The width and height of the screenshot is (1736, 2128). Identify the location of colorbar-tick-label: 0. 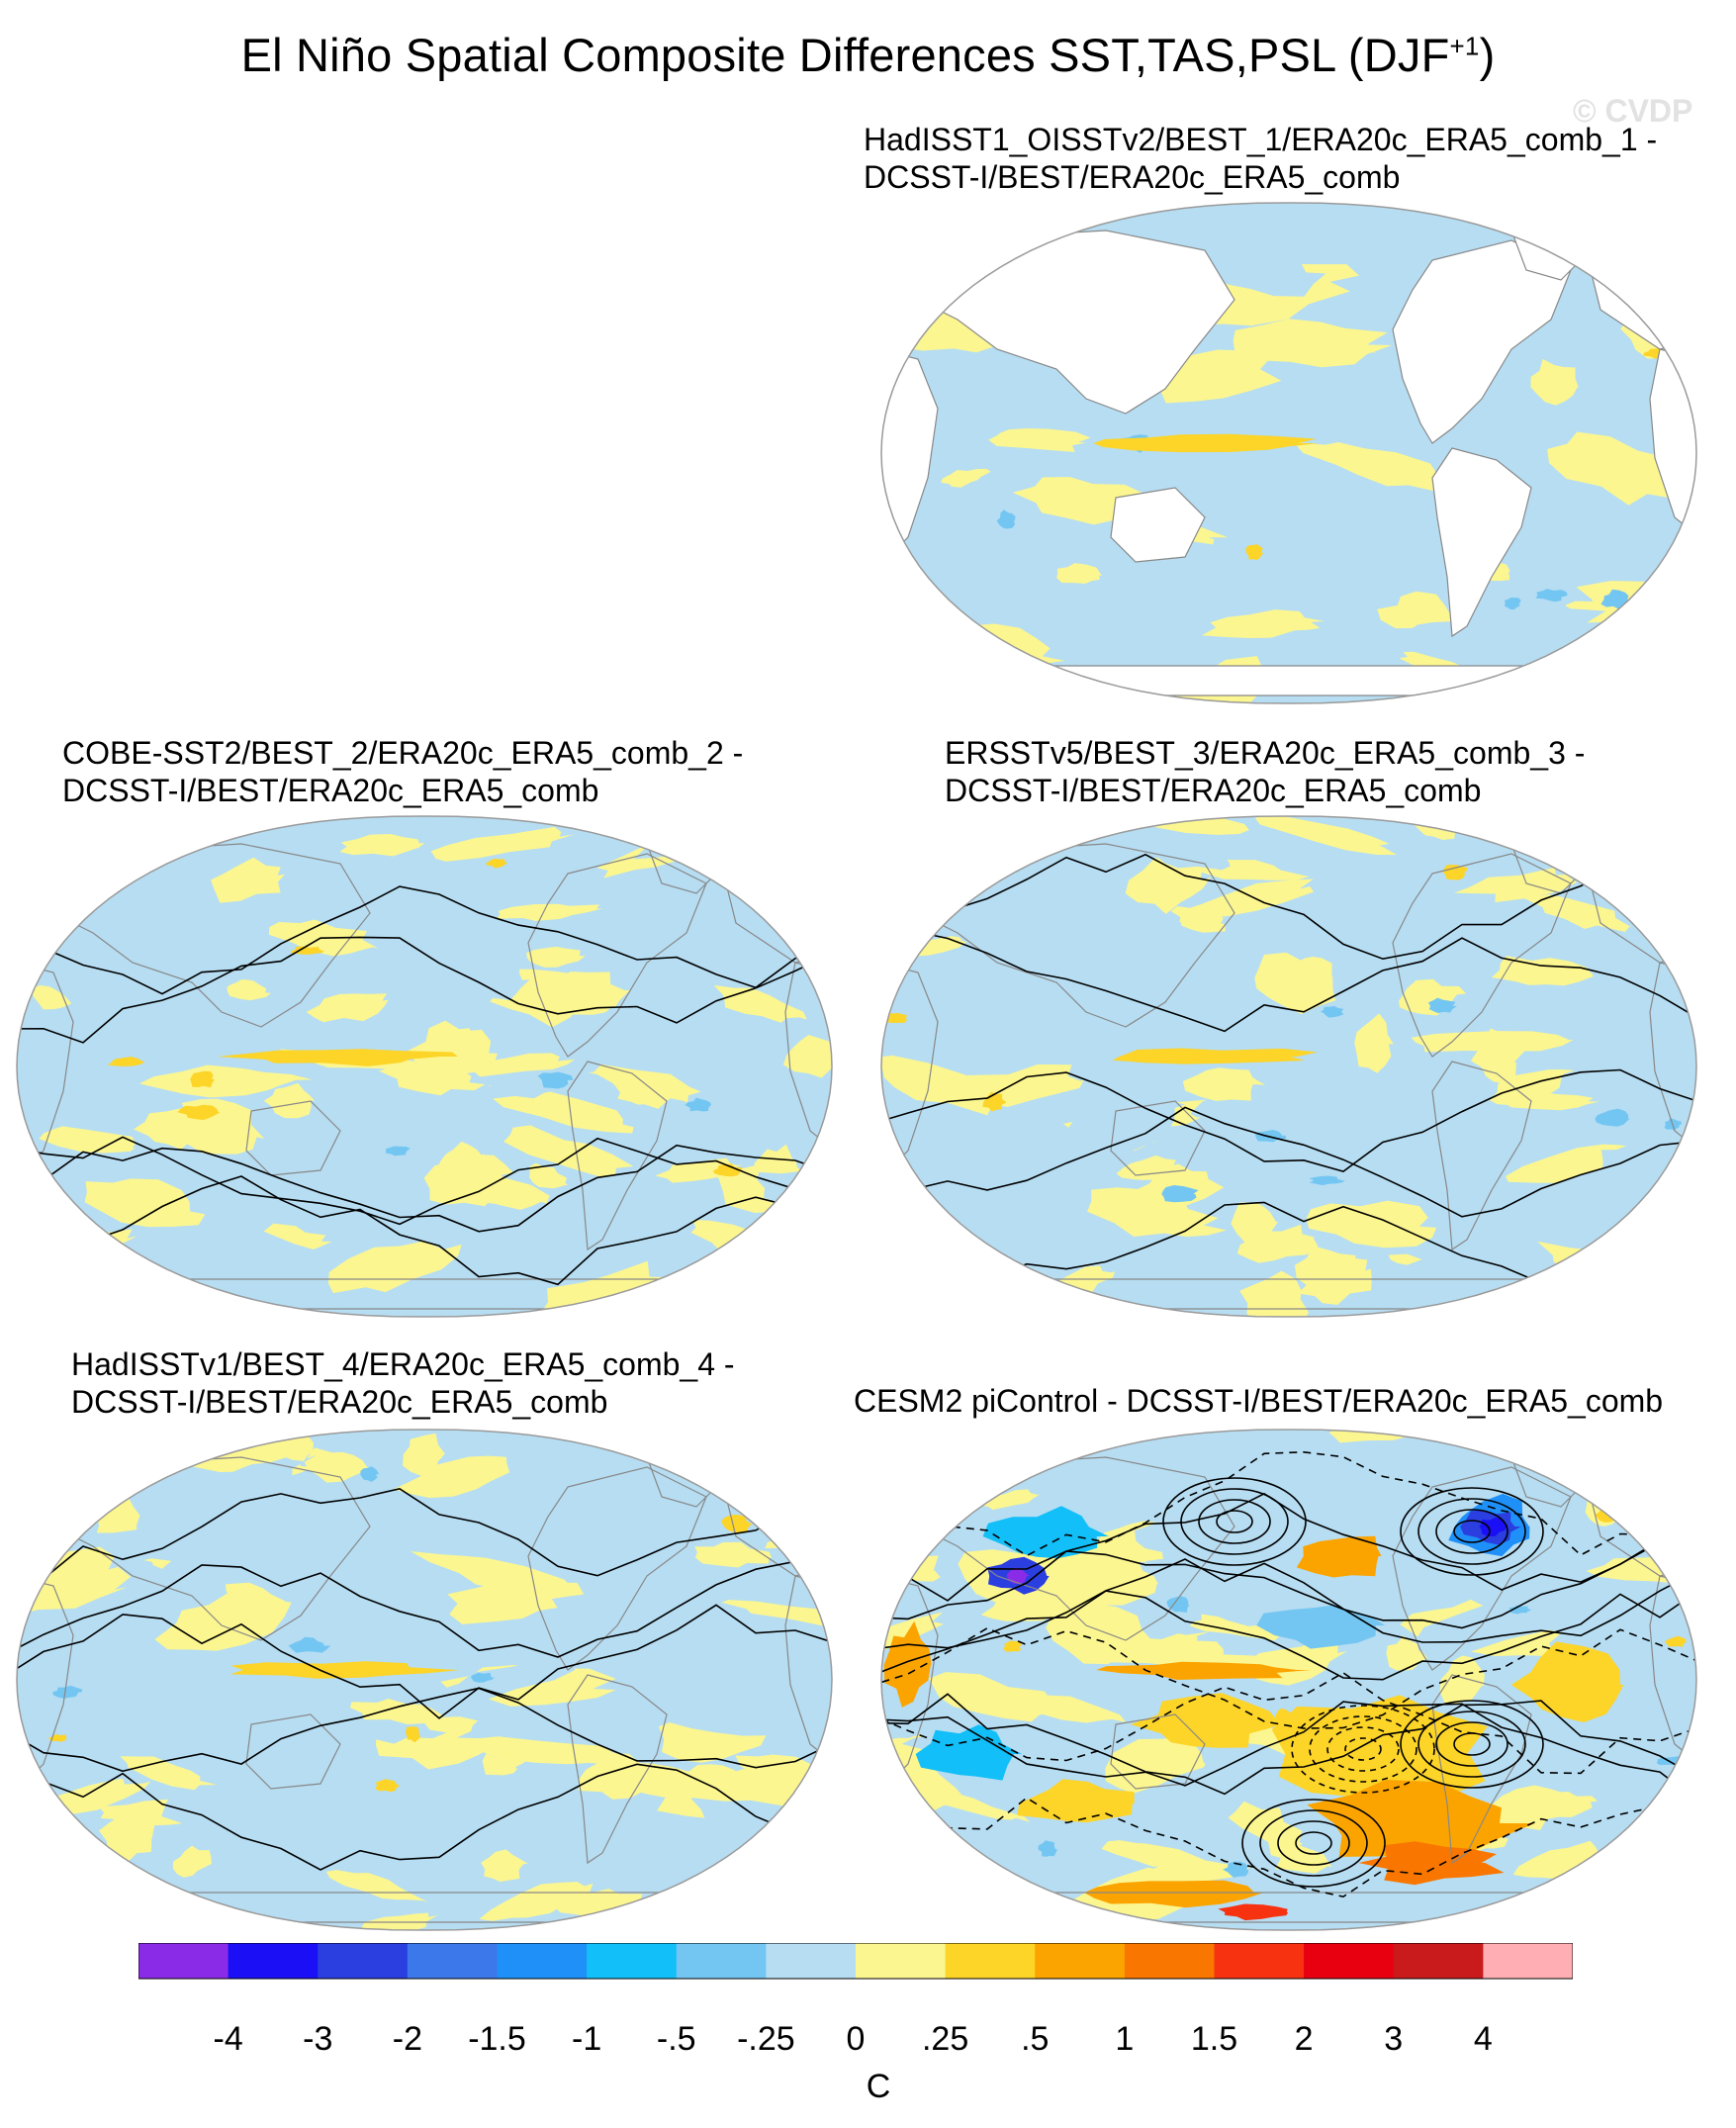
(856, 2039).